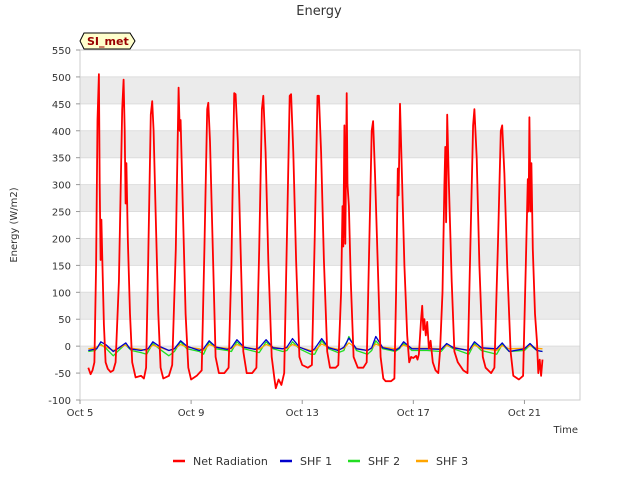  What do you see at coordinates (61, 186) in the screenshot?
I see `y-tick-label: 300` at bounding box center [61, 186].